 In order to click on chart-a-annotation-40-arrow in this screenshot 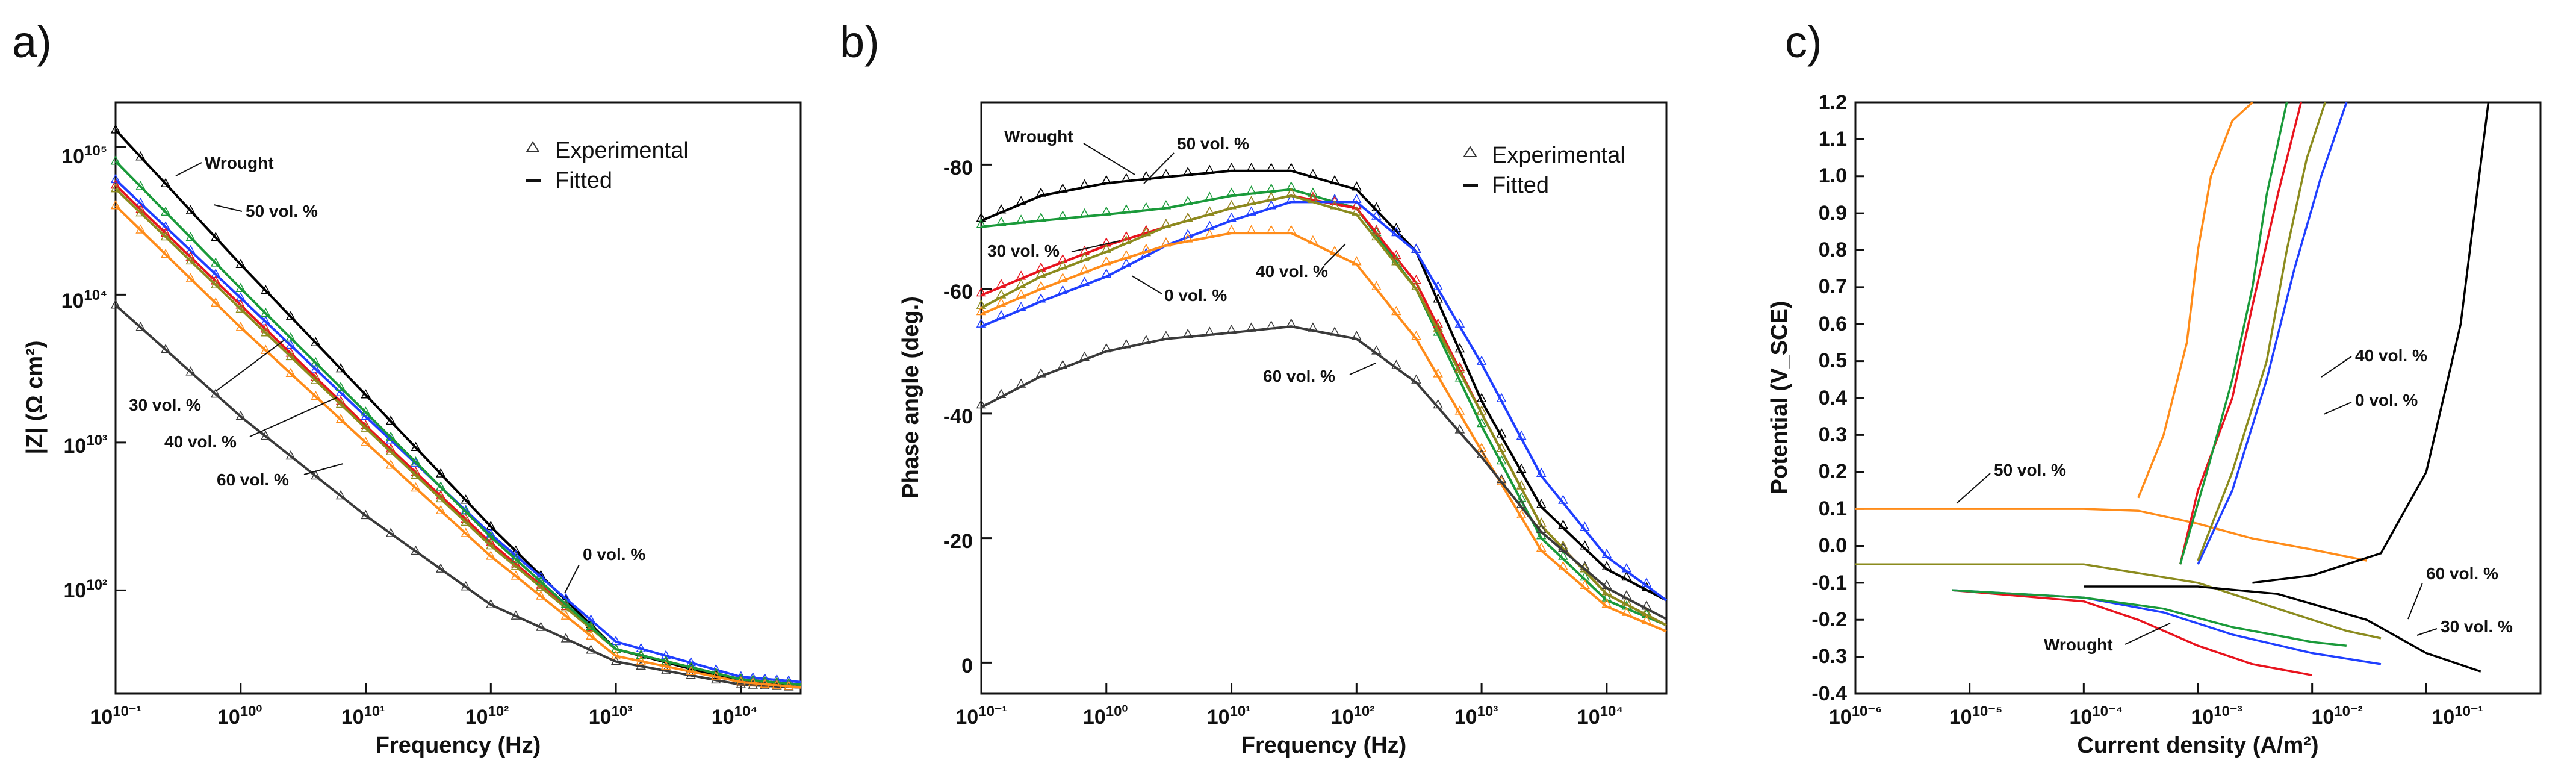, I will do `click(293, 417)`.